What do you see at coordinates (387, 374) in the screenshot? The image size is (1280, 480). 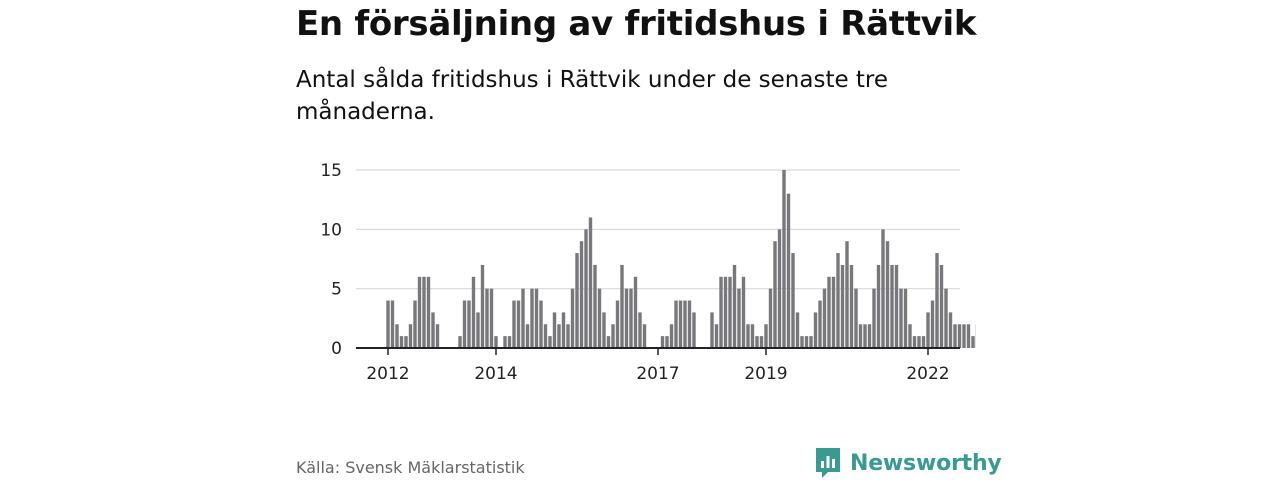 I see `x-tick-label: 2012` at bounding box center [387, 374].